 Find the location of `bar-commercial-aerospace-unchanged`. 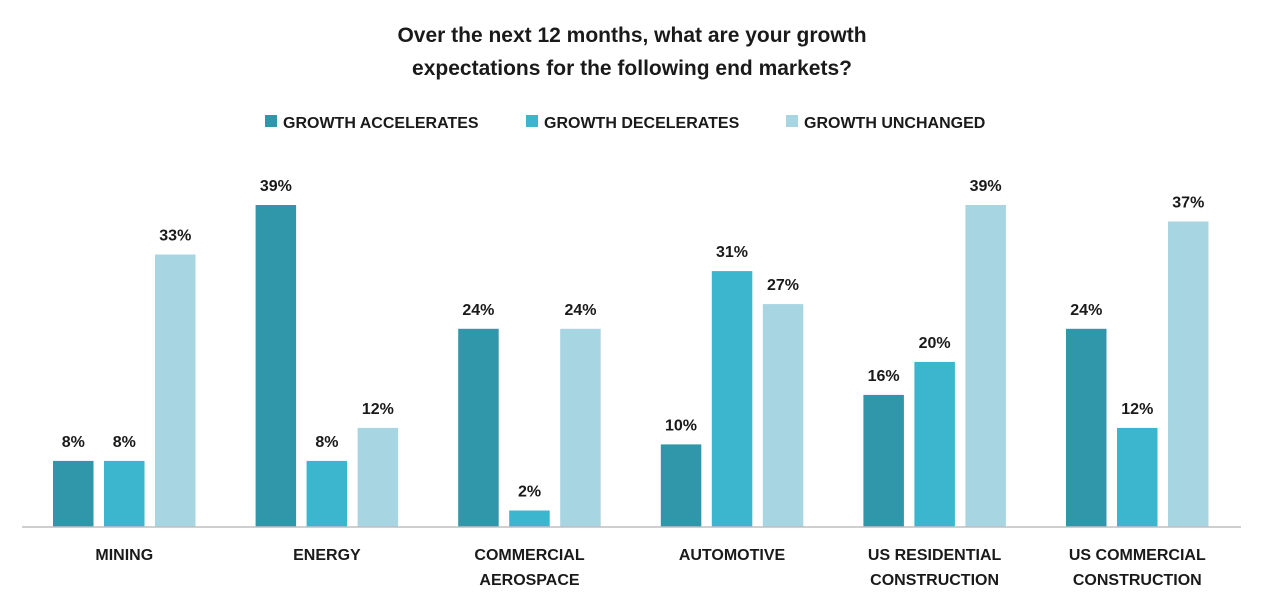

bar-commercial-aerospace-unchanged is located at coordinates (580, 427).